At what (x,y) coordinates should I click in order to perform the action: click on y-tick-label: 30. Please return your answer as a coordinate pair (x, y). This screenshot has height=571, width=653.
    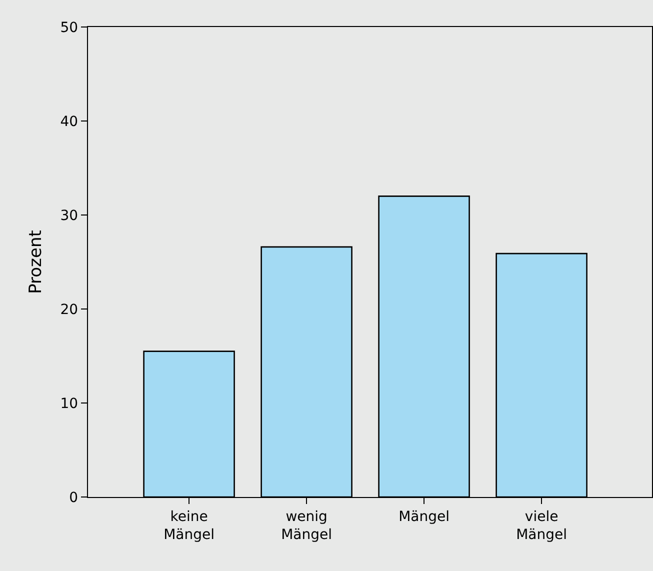
    Looking at the image, I should click on (69, 216).